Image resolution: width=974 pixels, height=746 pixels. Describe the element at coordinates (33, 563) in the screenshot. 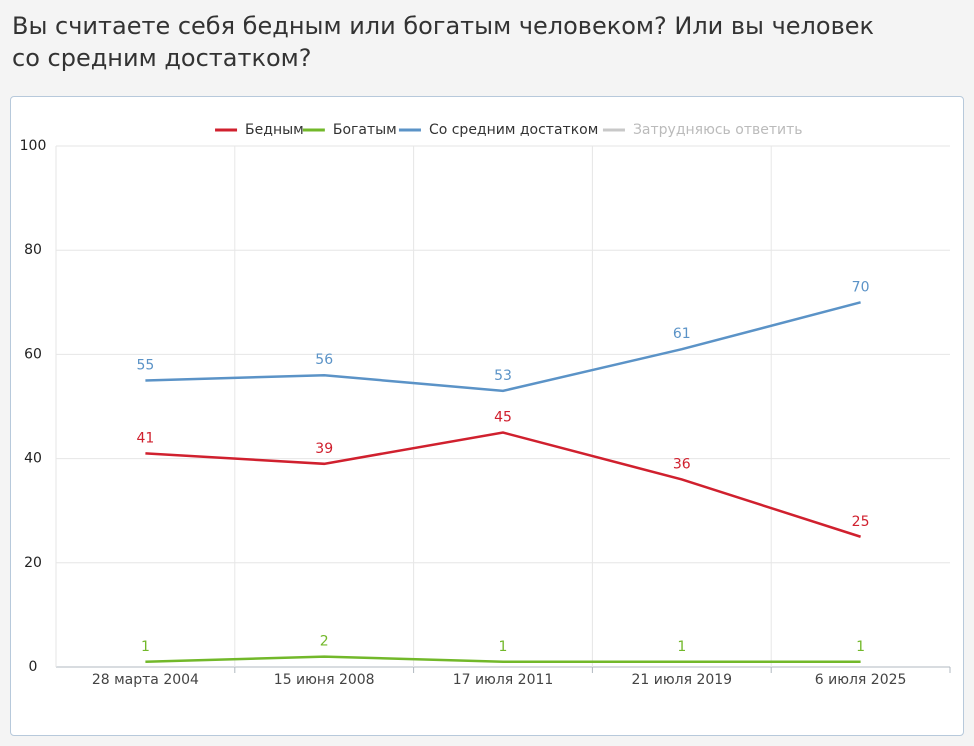

I see `y-tick-label: 20` at that location.